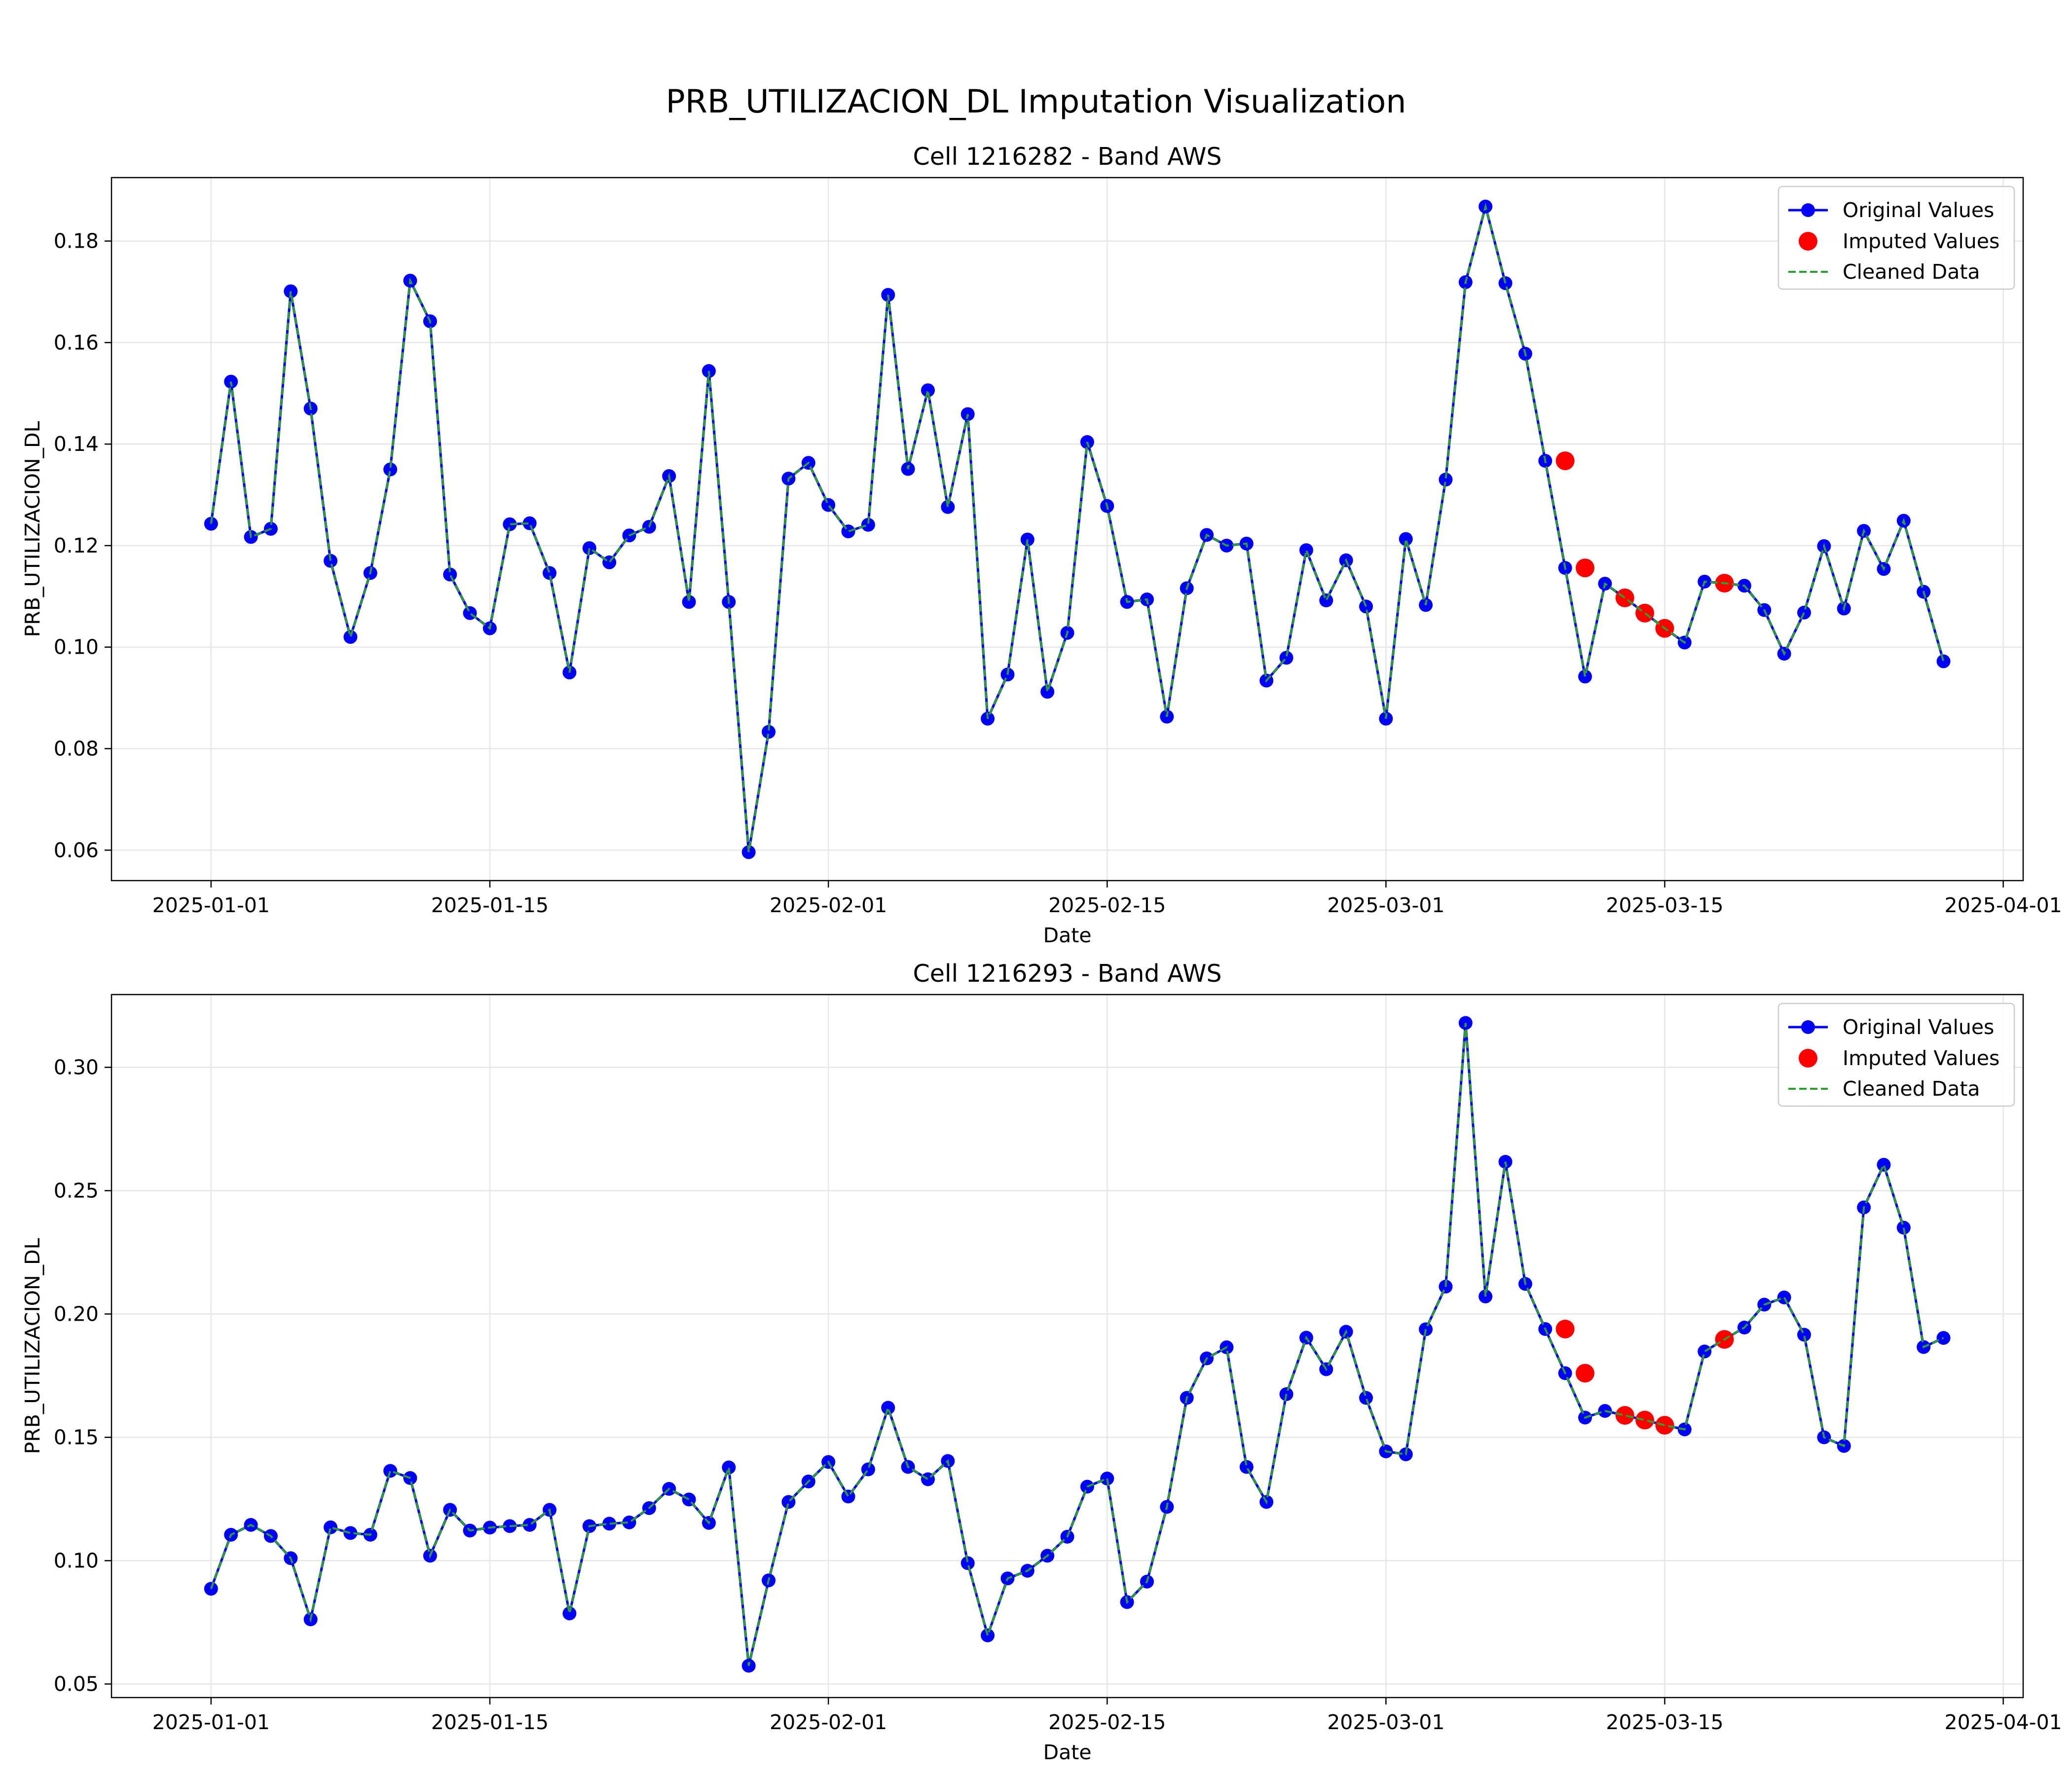  I want to click on y-tick-label: 0.15, so click(77, 1438).